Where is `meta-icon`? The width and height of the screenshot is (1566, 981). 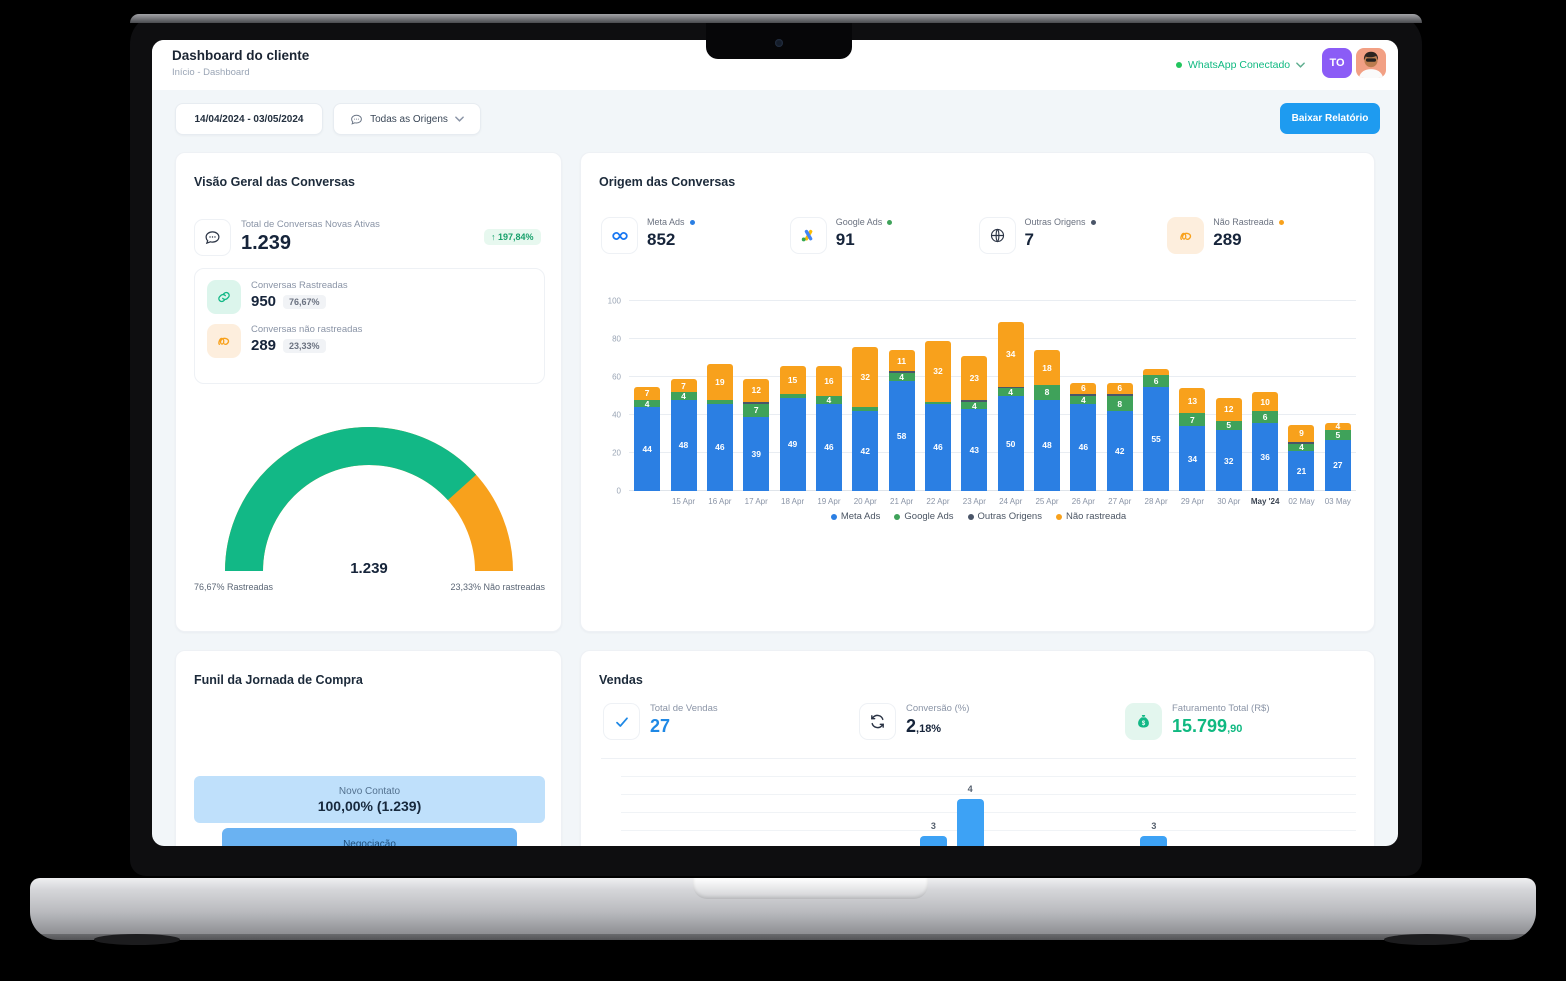 meta-icon is located at coordinates (619, 235).